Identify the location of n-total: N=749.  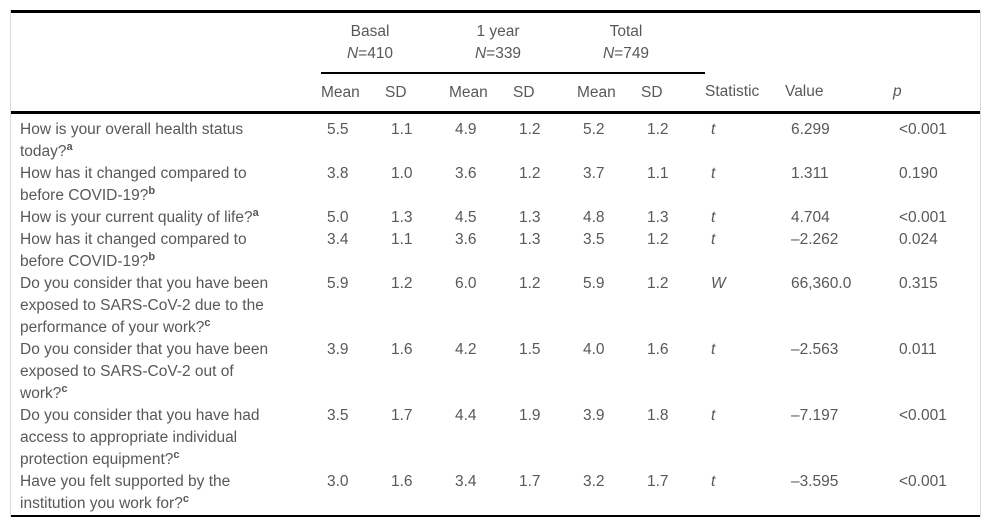
(641, 57).